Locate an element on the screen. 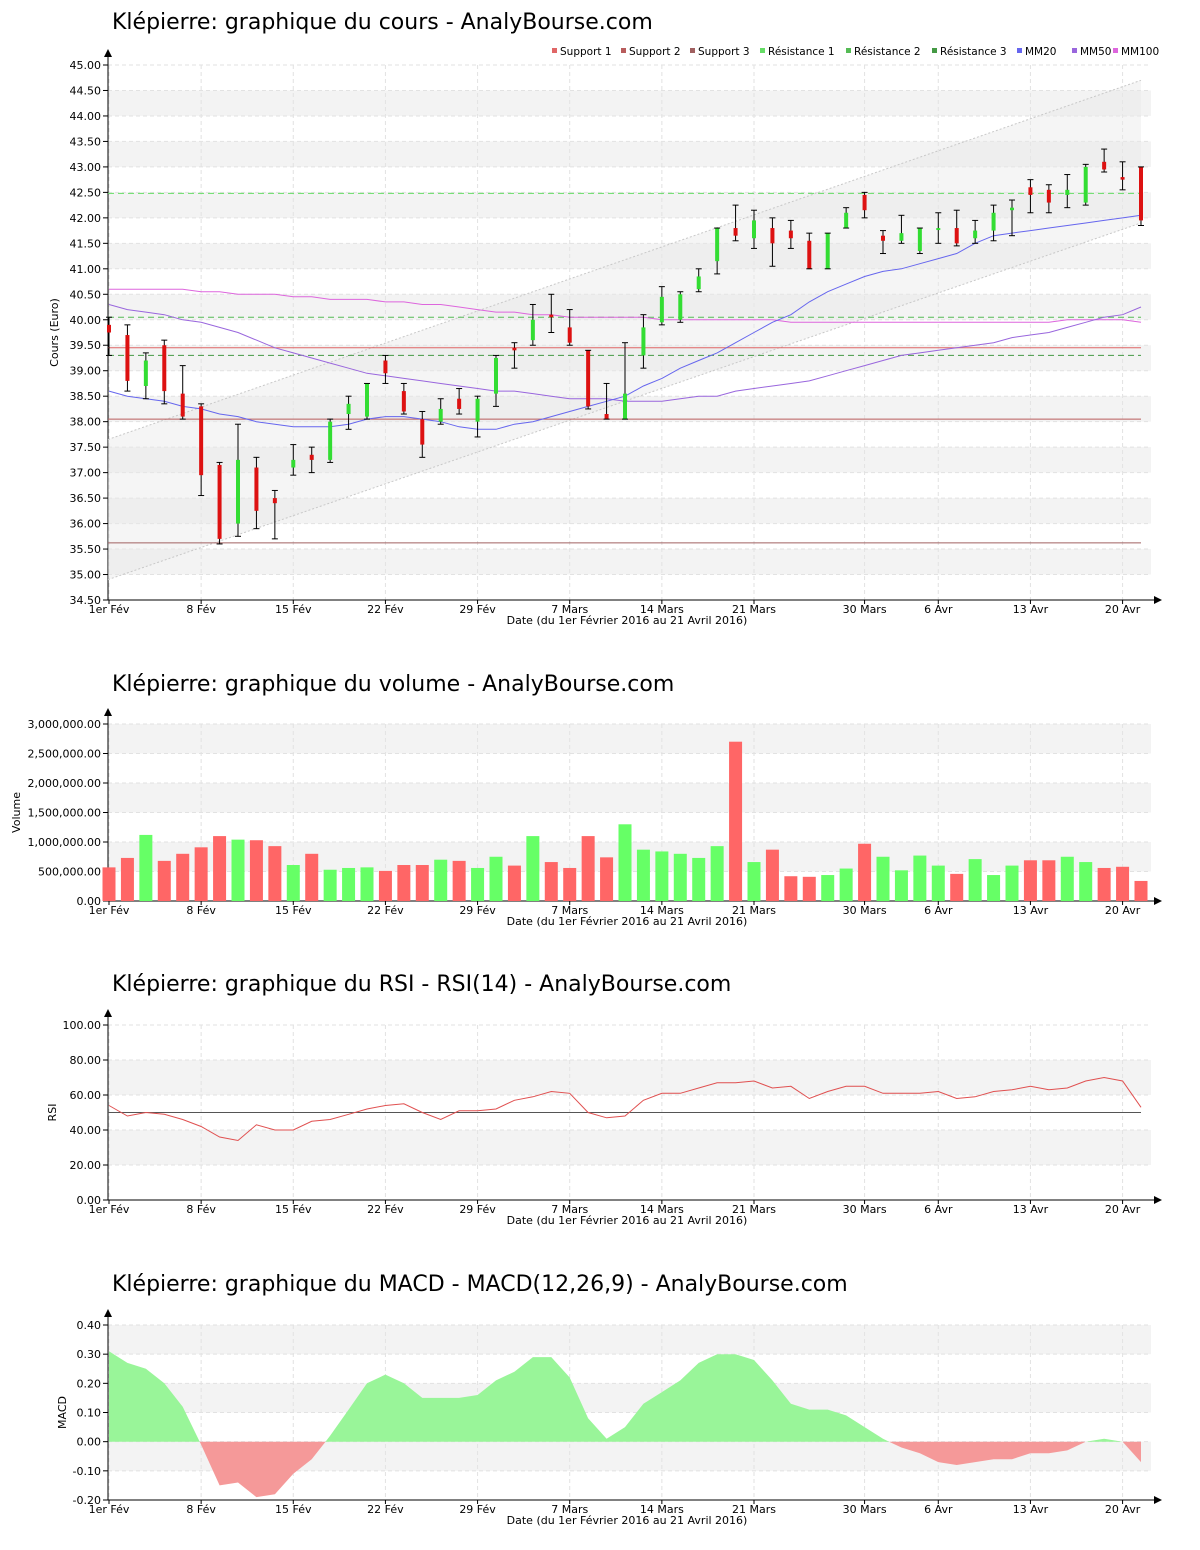 The width and height of the screenshot is (1200, 1550). y-tick-label: 43.00 is located at coordinates (86, 167).